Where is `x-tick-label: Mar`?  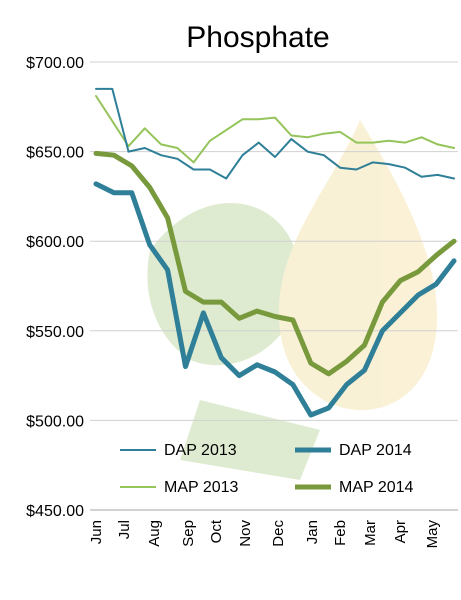
x-tick-label: Mar is located at coordinates (370, 533).